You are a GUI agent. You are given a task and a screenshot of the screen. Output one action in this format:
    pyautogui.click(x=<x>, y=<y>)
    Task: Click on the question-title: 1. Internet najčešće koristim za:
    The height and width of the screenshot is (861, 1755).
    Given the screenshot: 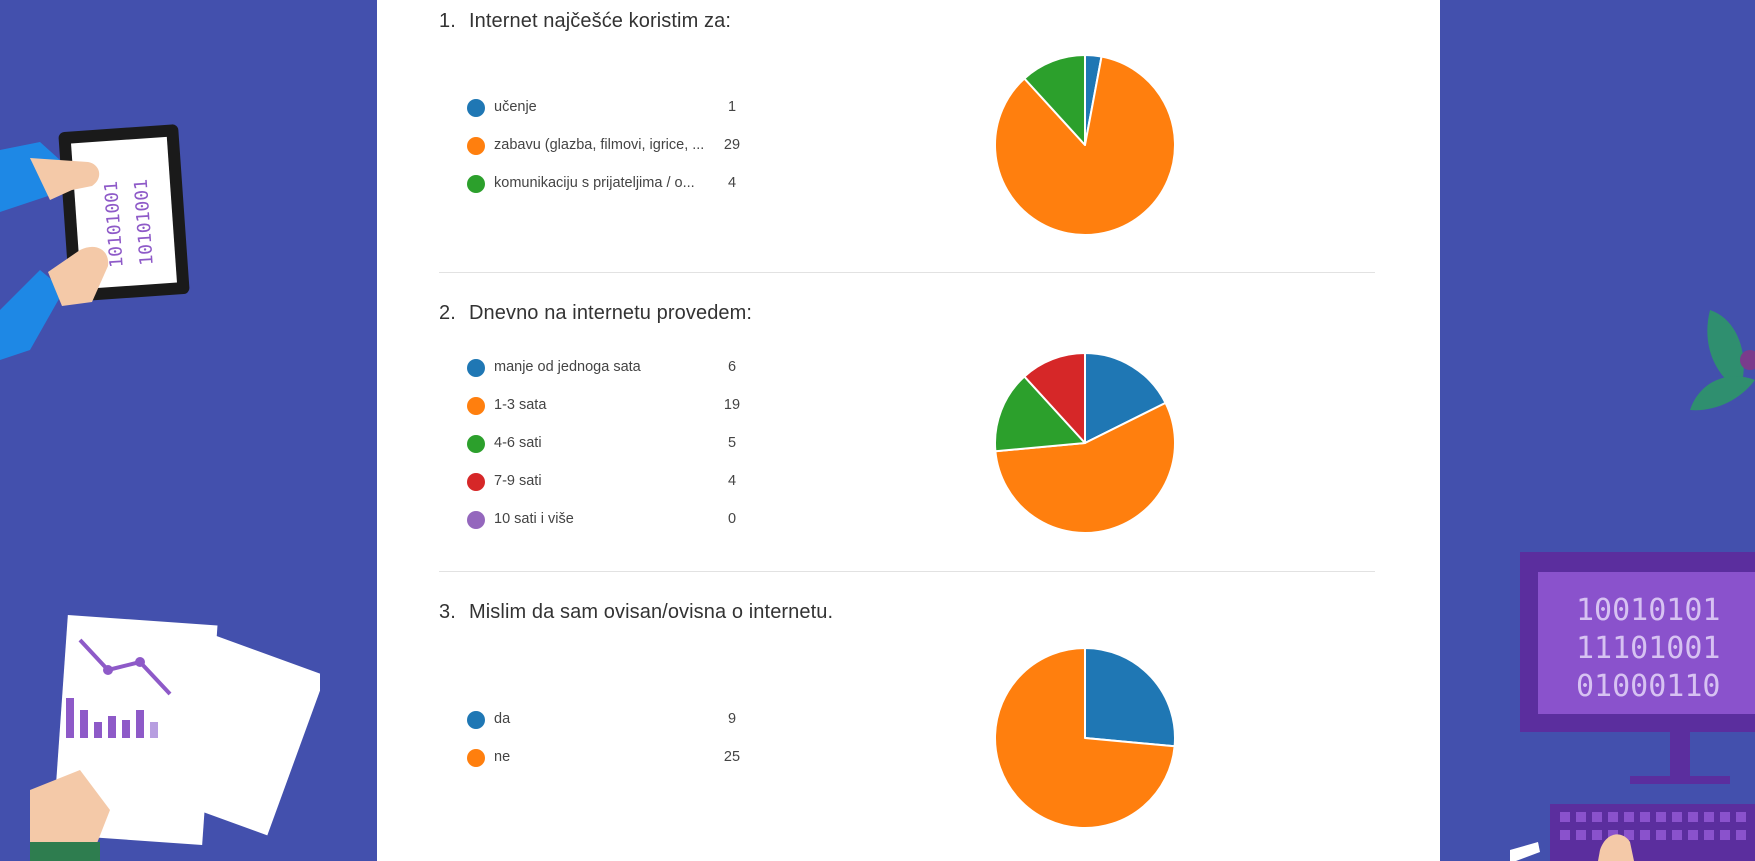 What is the action you would take?
    pyautogui.click(x=585, y=21)
    